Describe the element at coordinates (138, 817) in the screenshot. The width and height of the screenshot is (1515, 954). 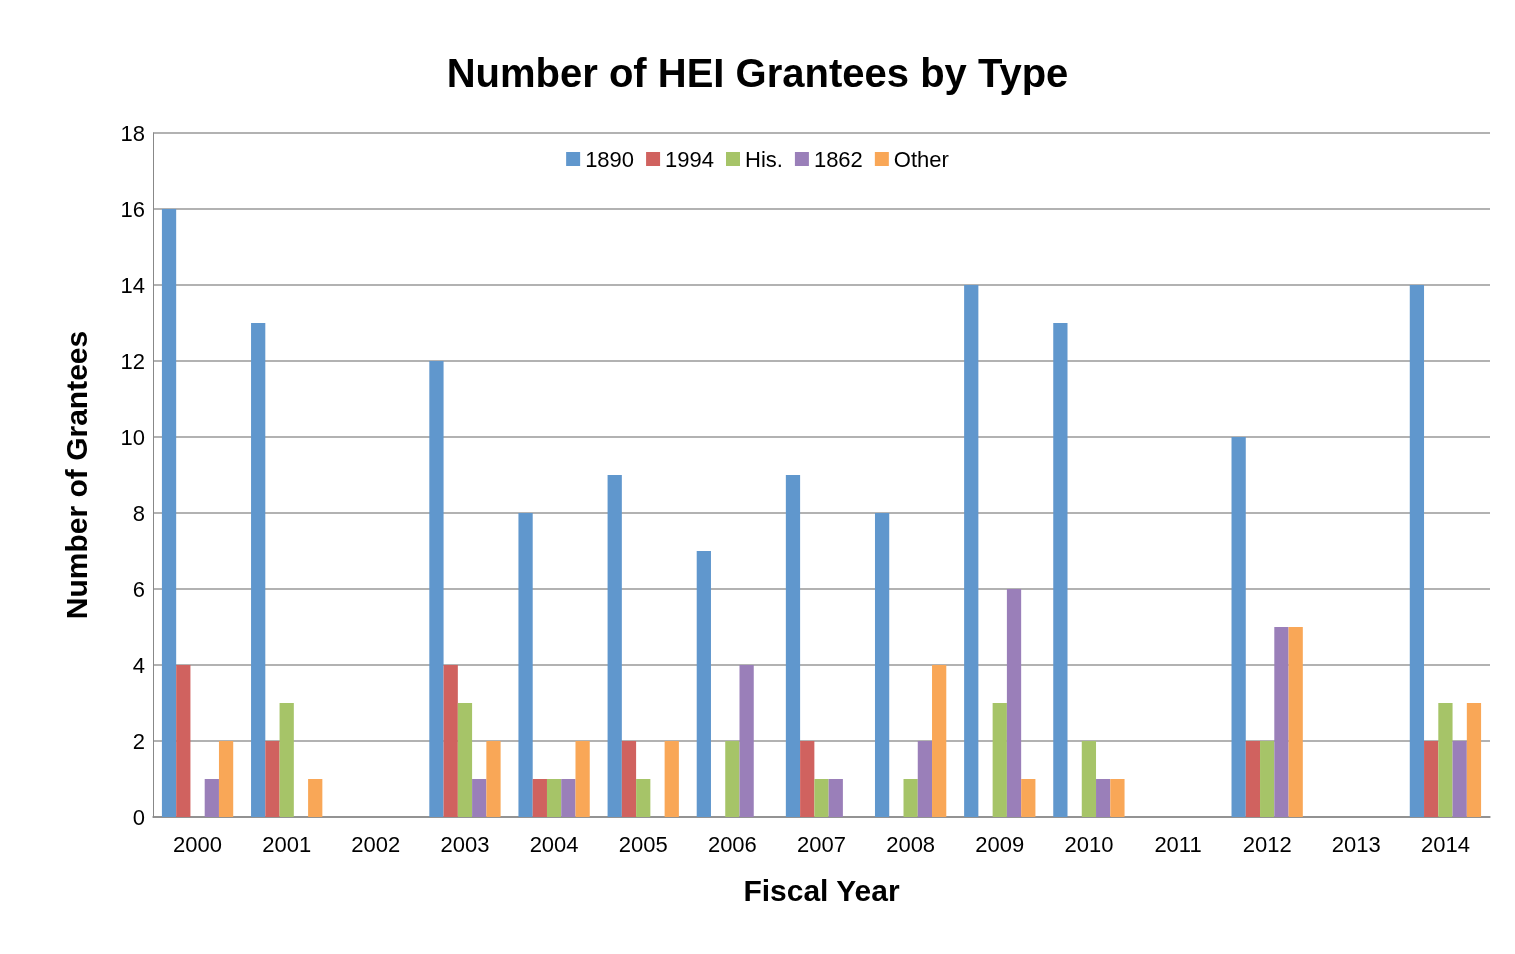
I see `y-tick-label: 0` at that location.